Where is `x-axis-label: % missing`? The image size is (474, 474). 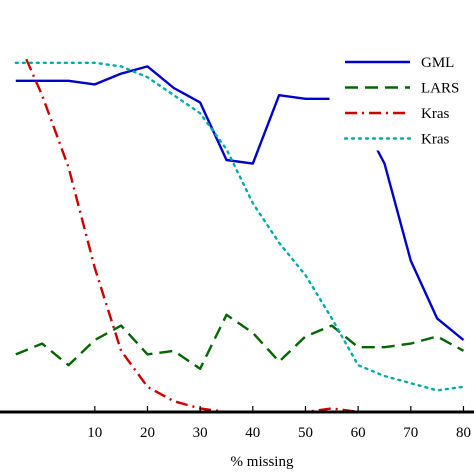 x-axis-label: % missing is located at coordinates (262, 462).